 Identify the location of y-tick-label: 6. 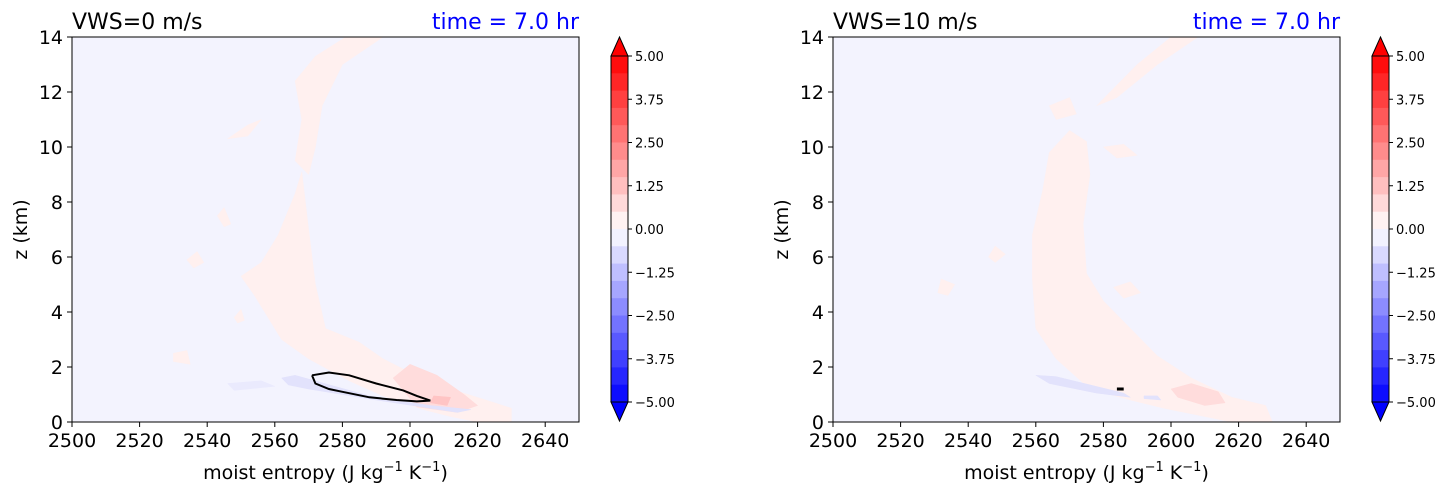
(818, 258).